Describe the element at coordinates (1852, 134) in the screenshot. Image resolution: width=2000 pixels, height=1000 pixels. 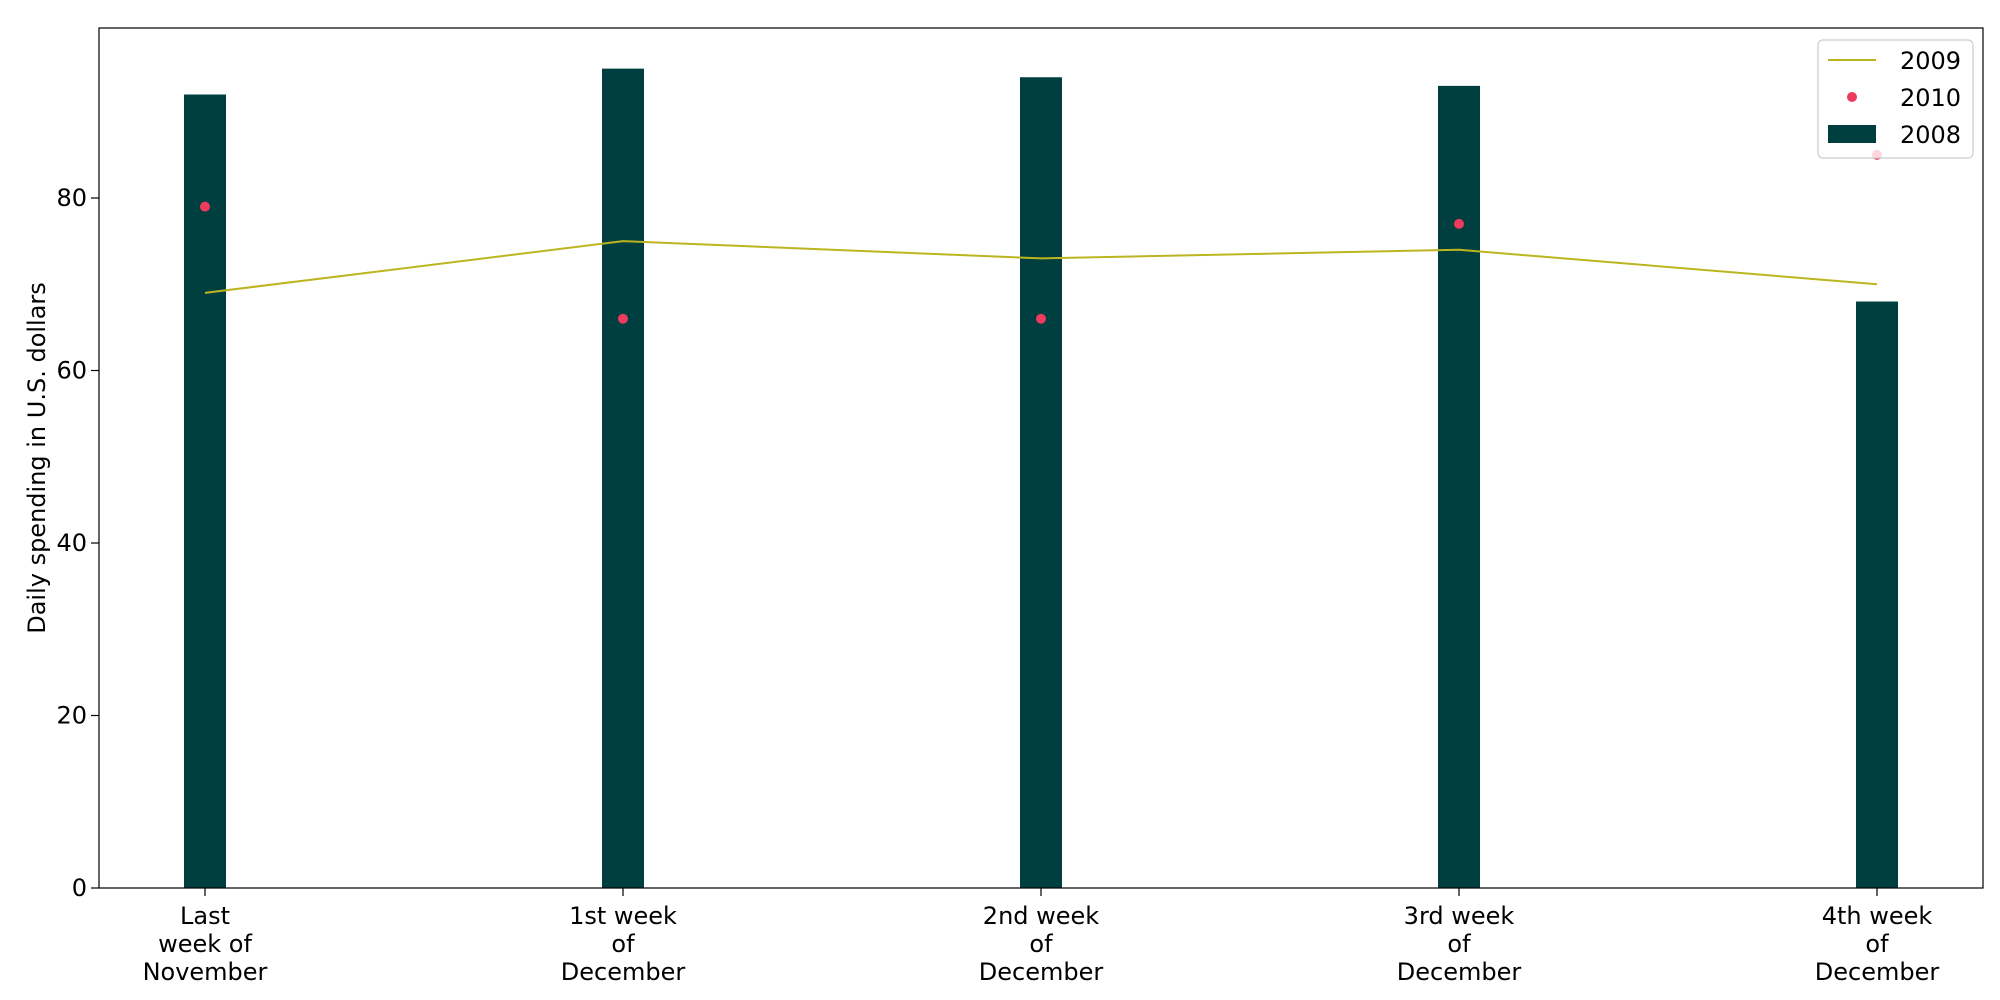
I see `legend-swatch-bar` at that location.